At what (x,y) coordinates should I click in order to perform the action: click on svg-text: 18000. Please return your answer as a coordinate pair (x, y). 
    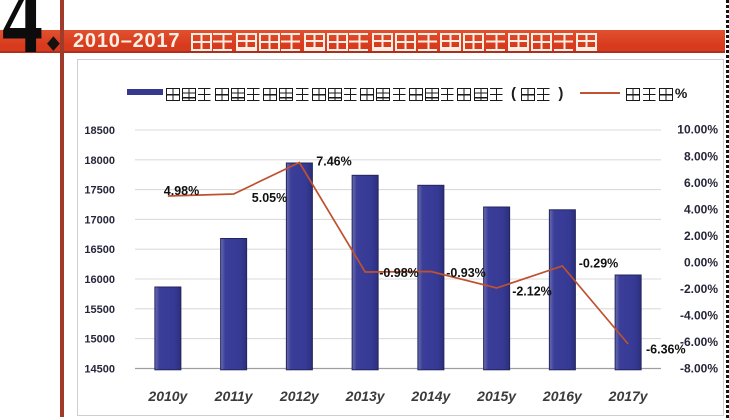
    Looking at the image, I should click on (99, 161).